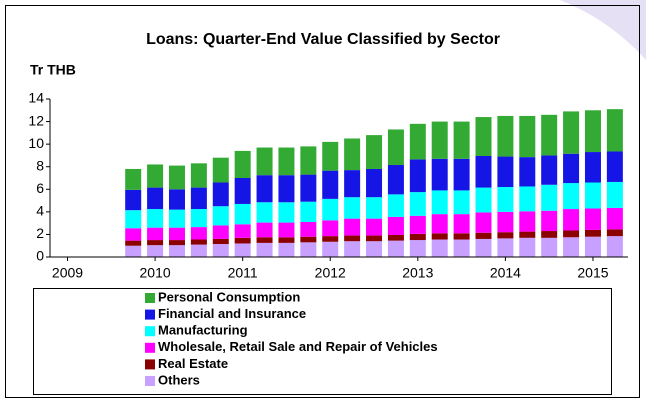 This screenshot has height=401, width=646. I want to click on y-tick-label: 14, so click(36, 98).